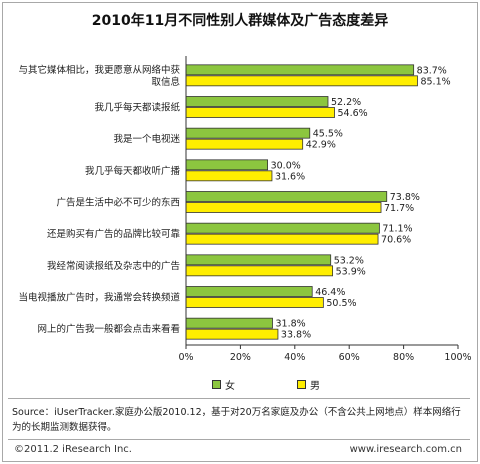  Describe the element at coordinates (346, 102) in the screenshot. I see `value-label: 52.2%` at that location.